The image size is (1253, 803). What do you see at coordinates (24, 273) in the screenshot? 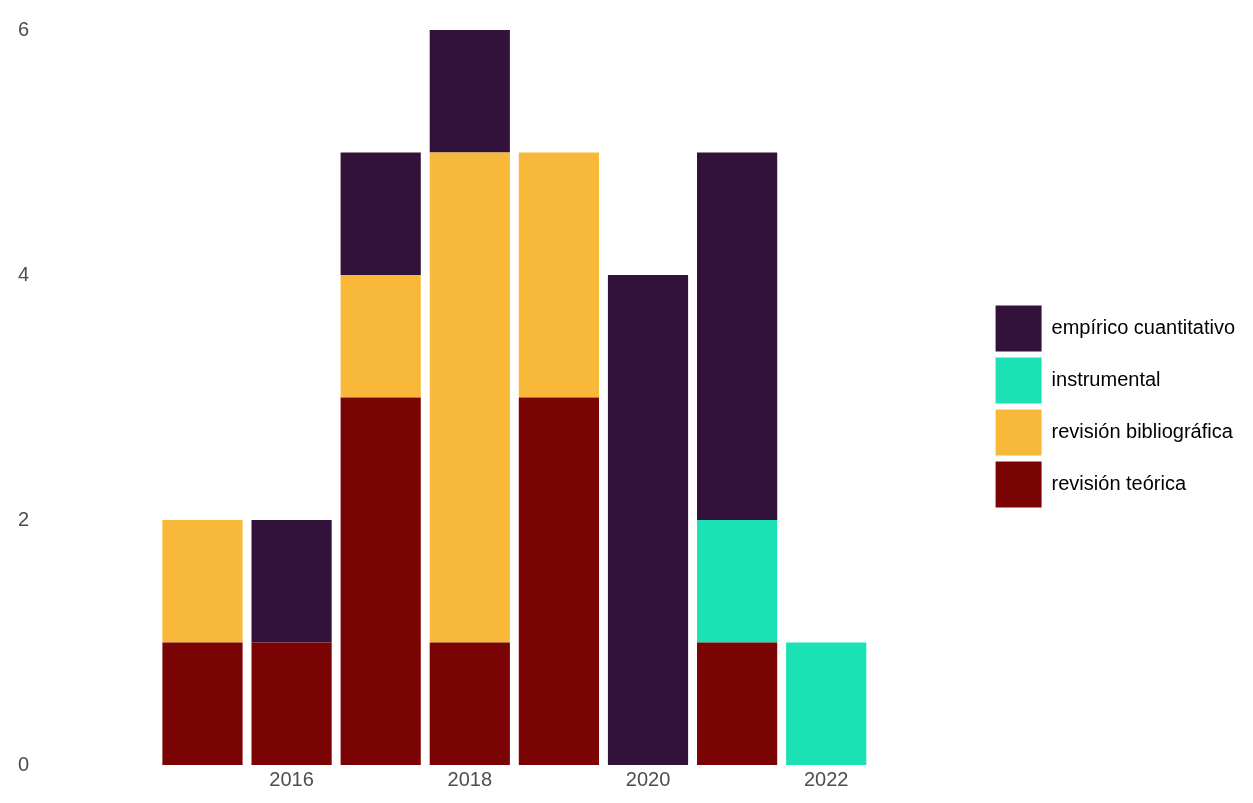
I see `y-tick-label: 4` at bounding box center [24, 273].